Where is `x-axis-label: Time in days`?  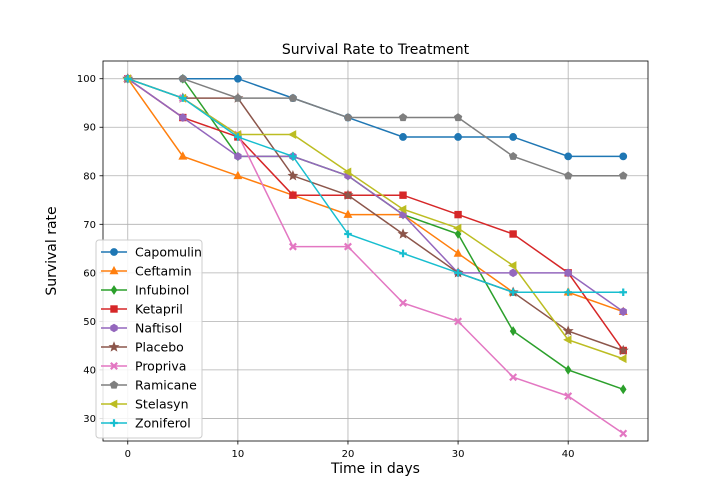 x-axis-label: Time in days is located at coordinates (375, 469).